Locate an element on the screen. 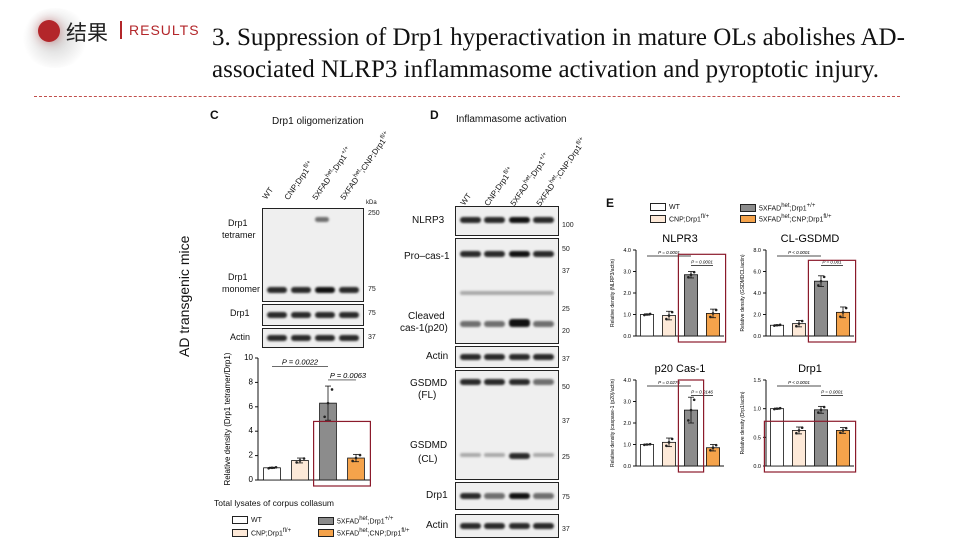  panel-c-title: Drp1 oligomerization is located at coordinates (318, 121).